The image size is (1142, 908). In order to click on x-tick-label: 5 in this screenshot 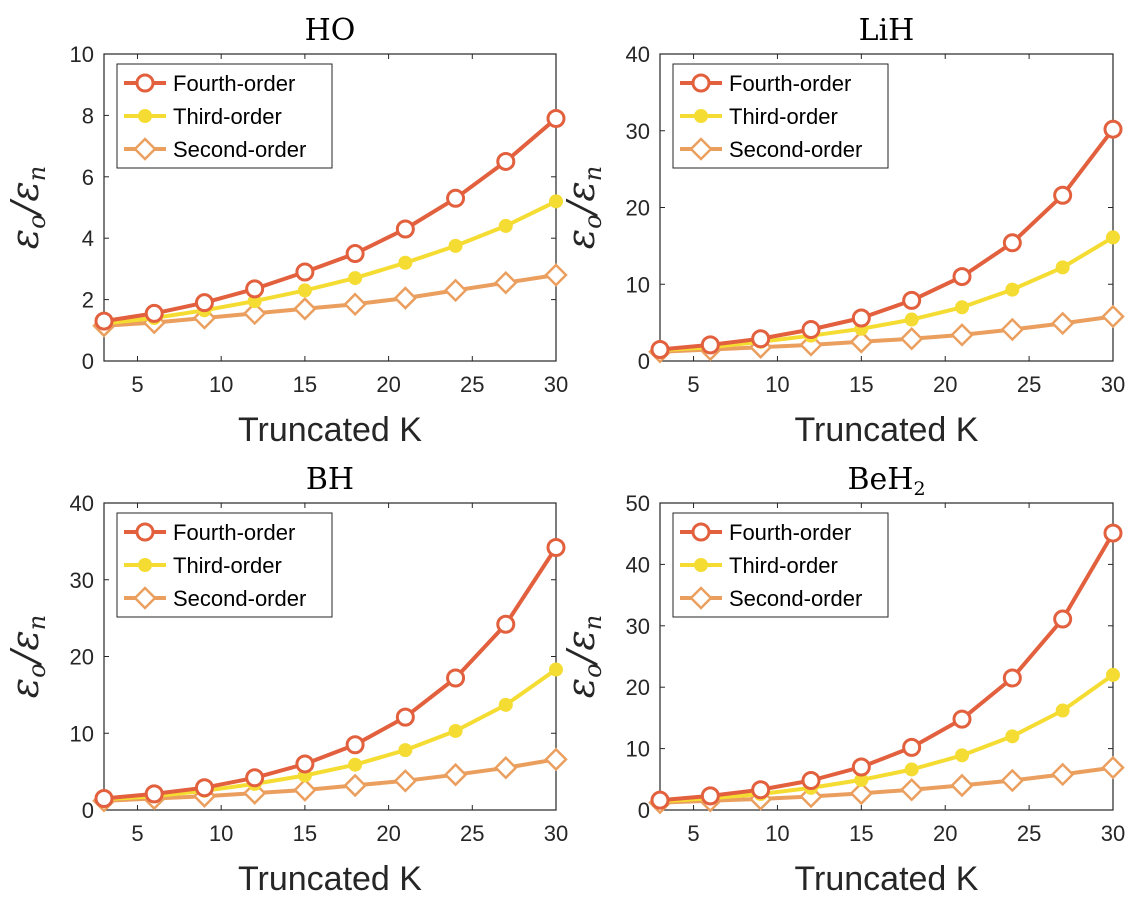, I will do `click(137, 384)`.